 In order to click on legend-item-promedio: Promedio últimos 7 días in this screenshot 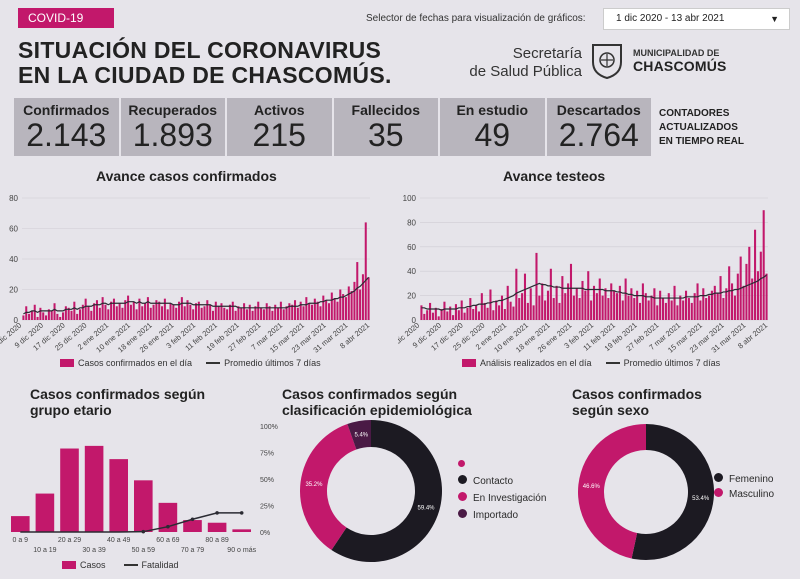, I will do `click(663, 363)`.